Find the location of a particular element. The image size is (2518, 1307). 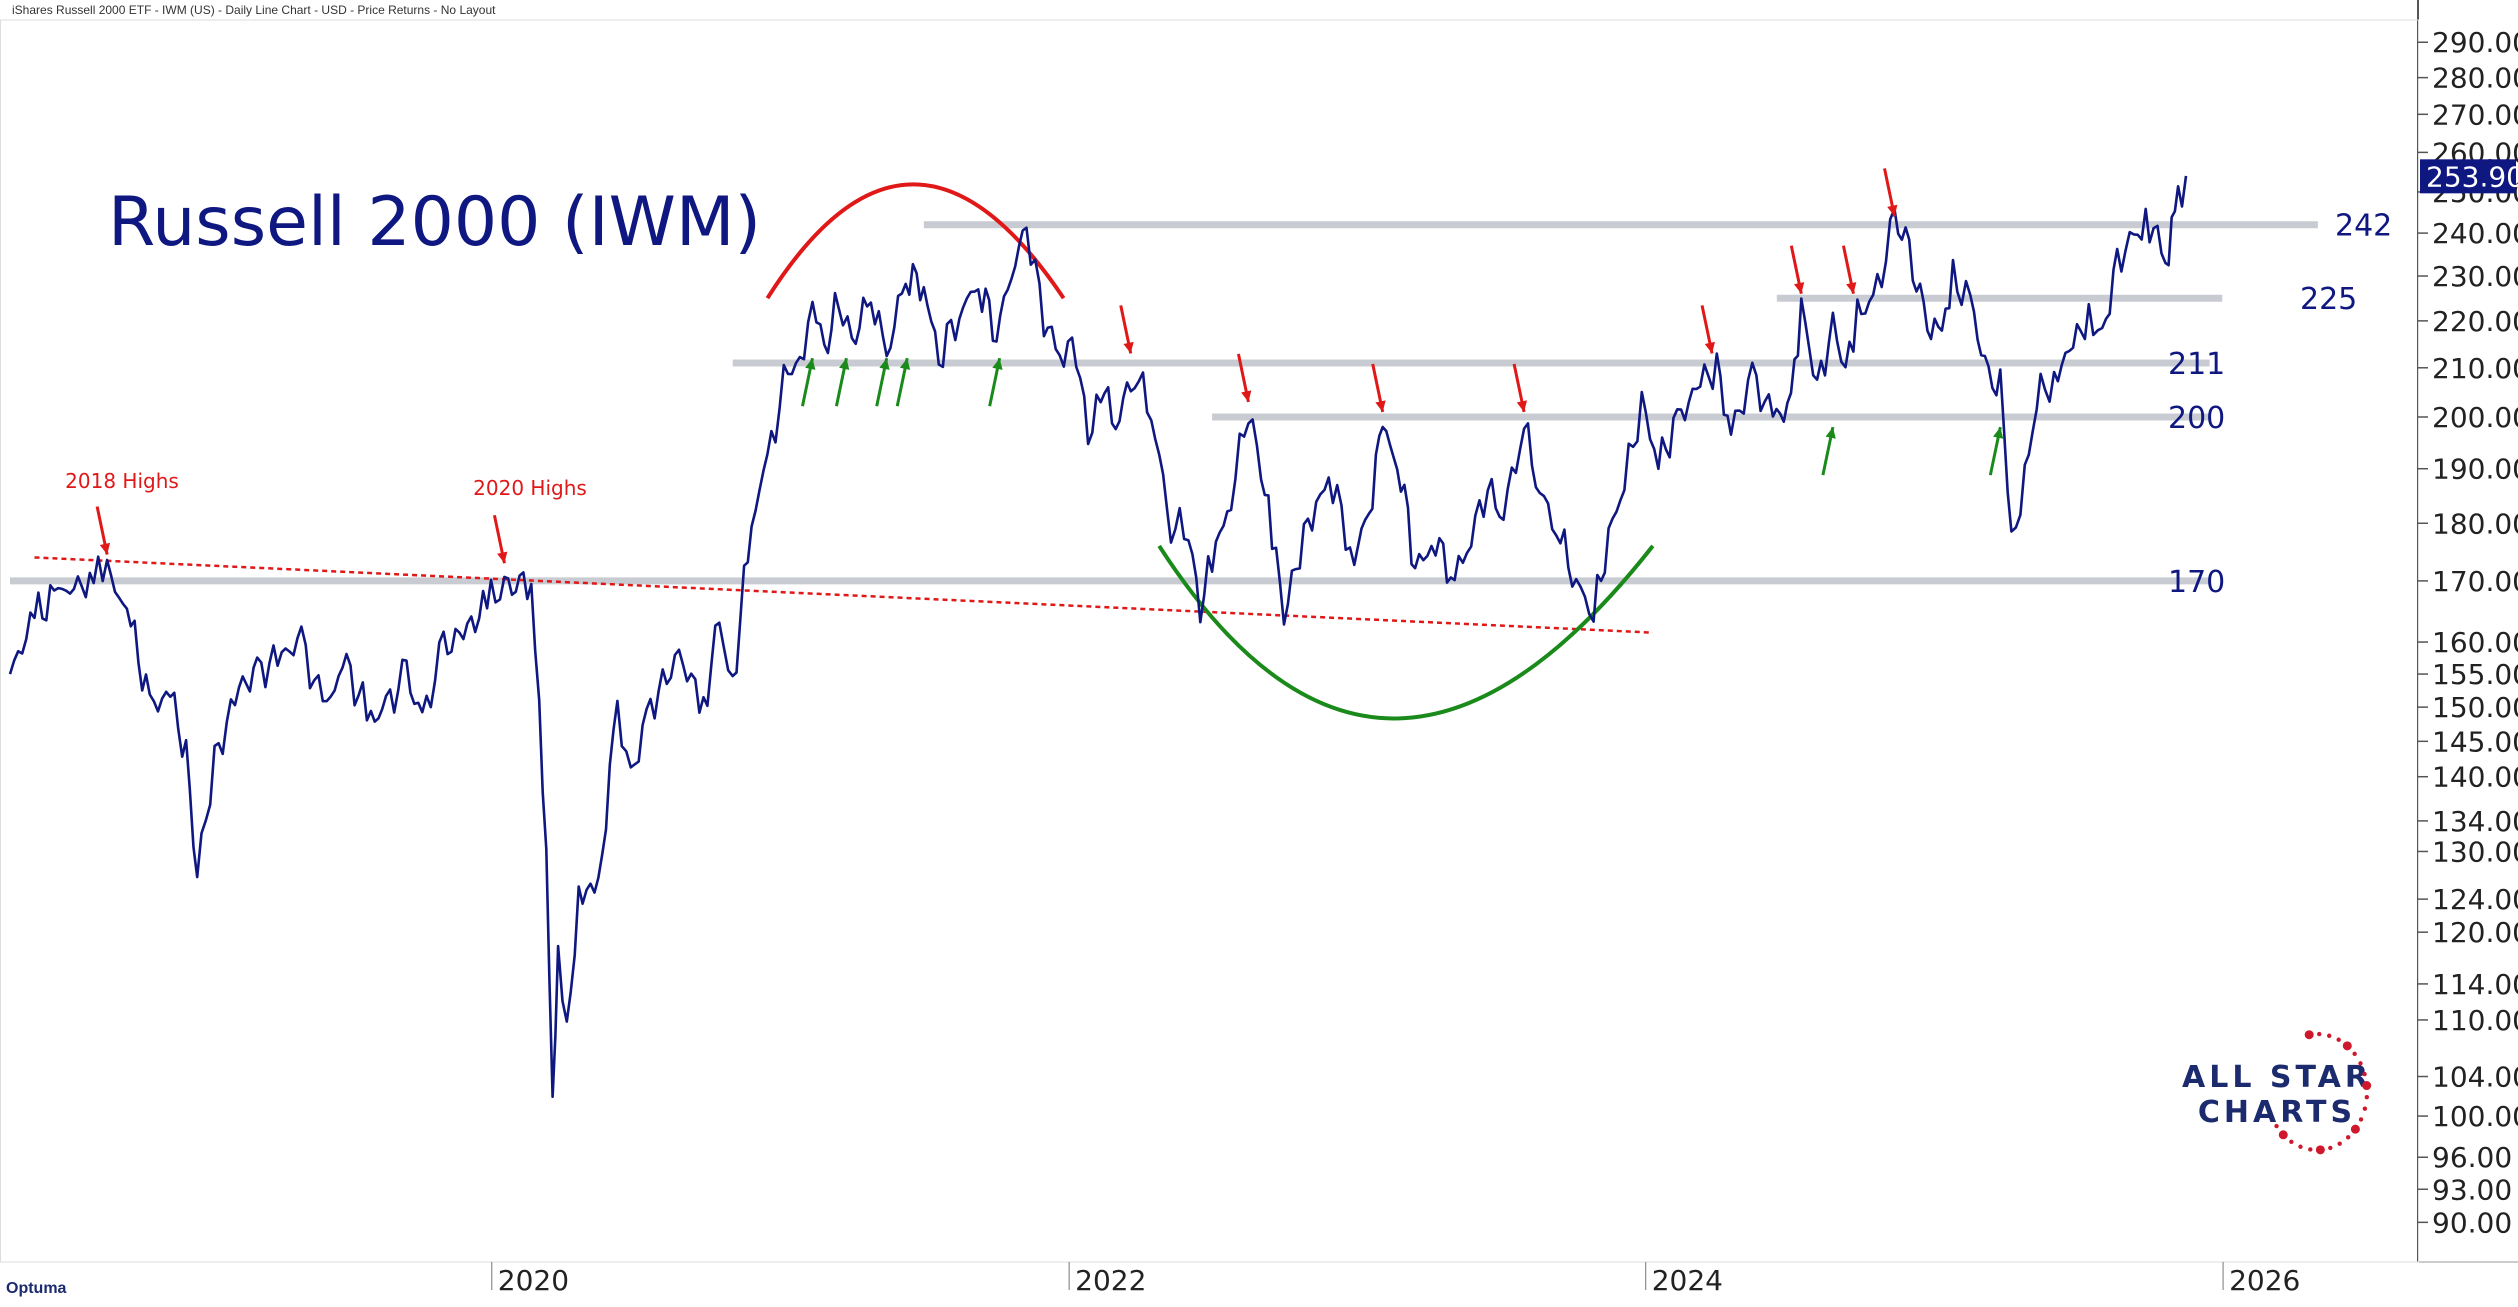

y-tick-label: 280.00 is located at coordinates (2475, 78).